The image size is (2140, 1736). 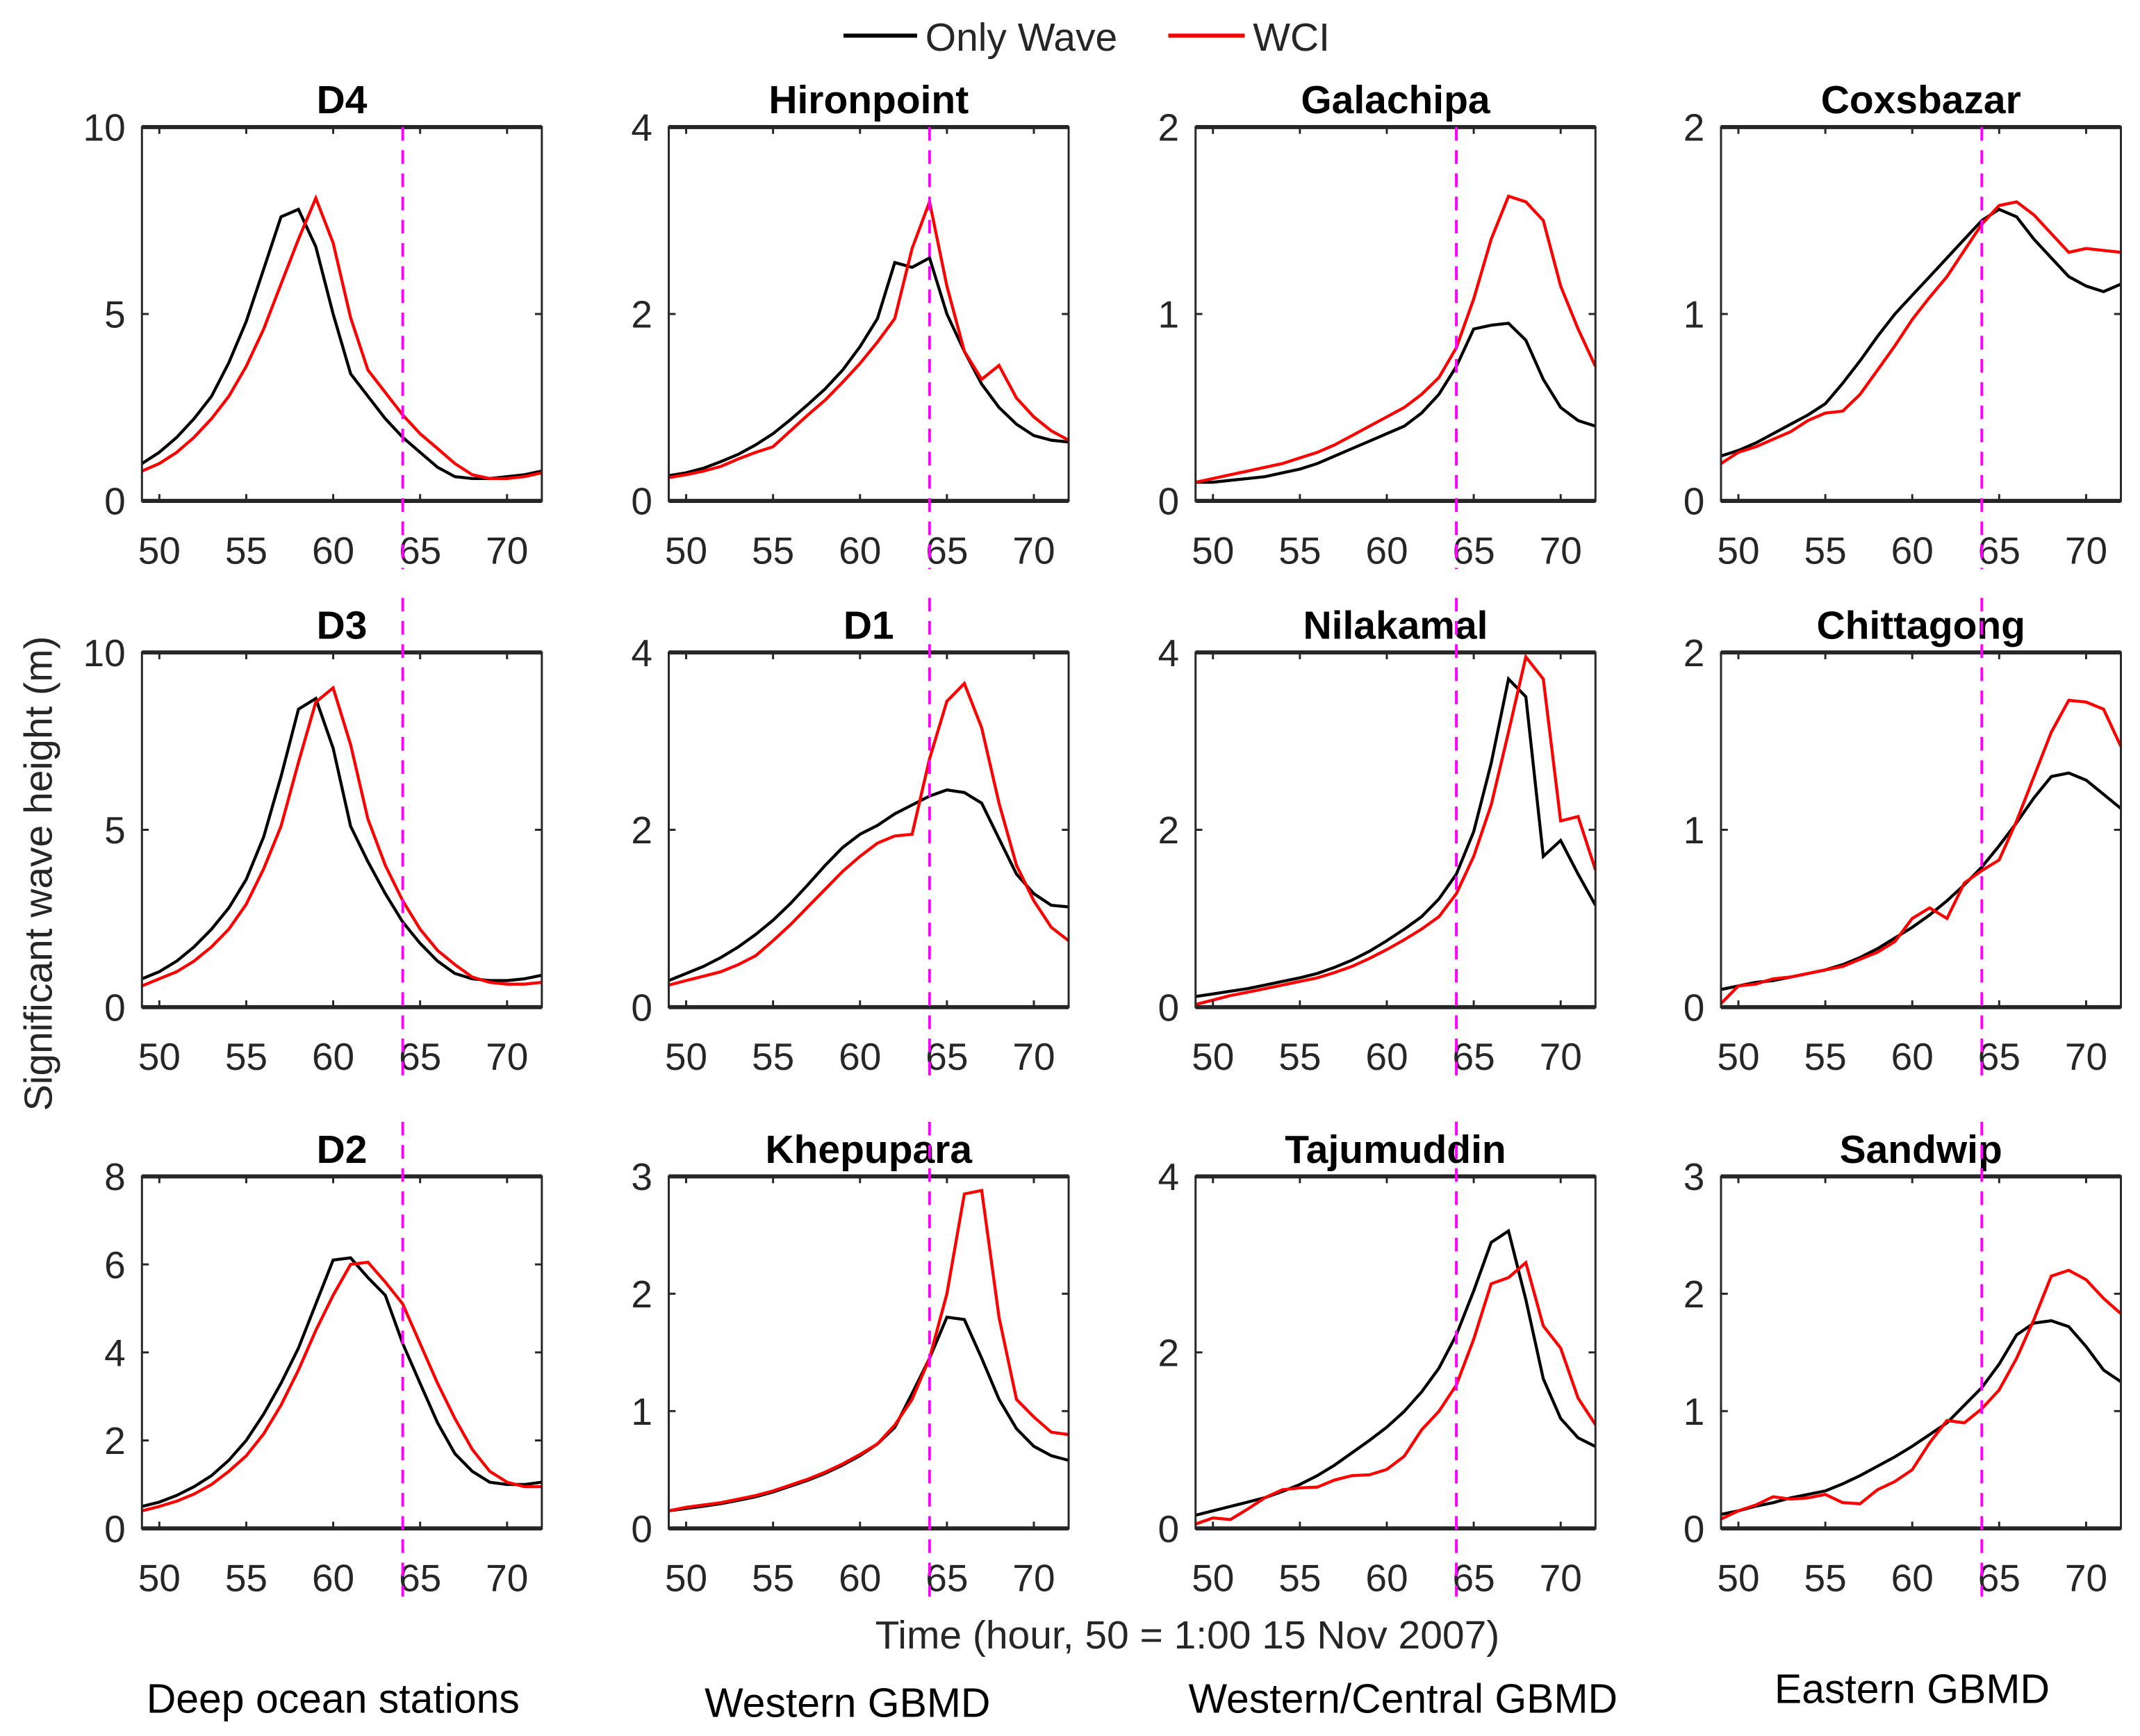 What do you see at coordinates (847, 1703) in the screenshot?
I see `group-label-western: Western GBMD` at bounding box center [847, 1703].